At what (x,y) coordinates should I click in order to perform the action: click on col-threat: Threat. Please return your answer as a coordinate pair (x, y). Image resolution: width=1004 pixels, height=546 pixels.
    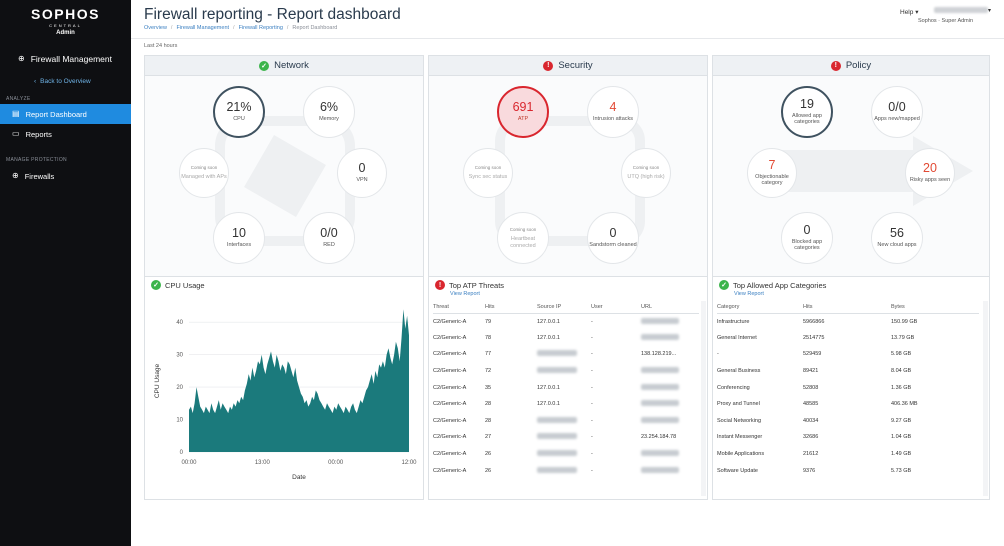
    Looking at the image, I should click on (459, 307).